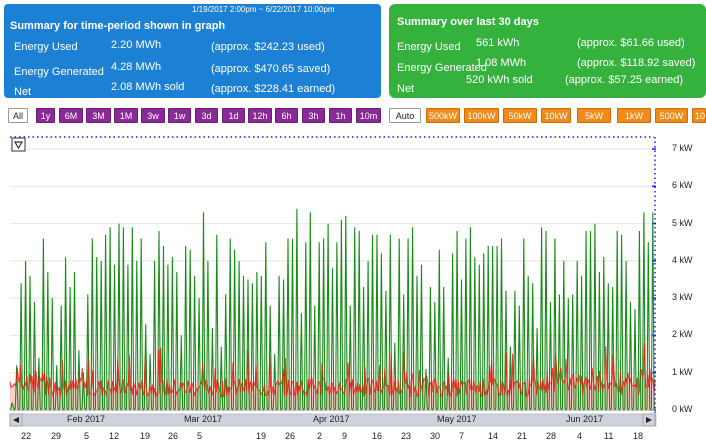  Describe the element at coordinates (522, 436) in the screenshot. I see `day-label: 21` at that location.